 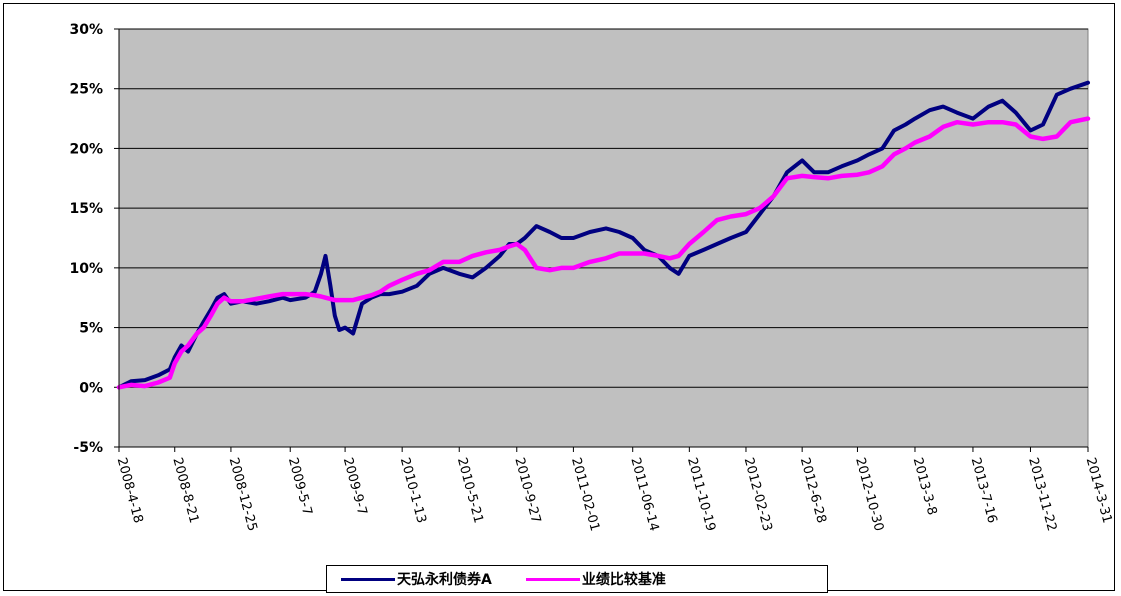 What do you see at coordinates (86, 269) in the screenshot?
I see `y-tick-label: 10%` at bounding box center [86, 269].